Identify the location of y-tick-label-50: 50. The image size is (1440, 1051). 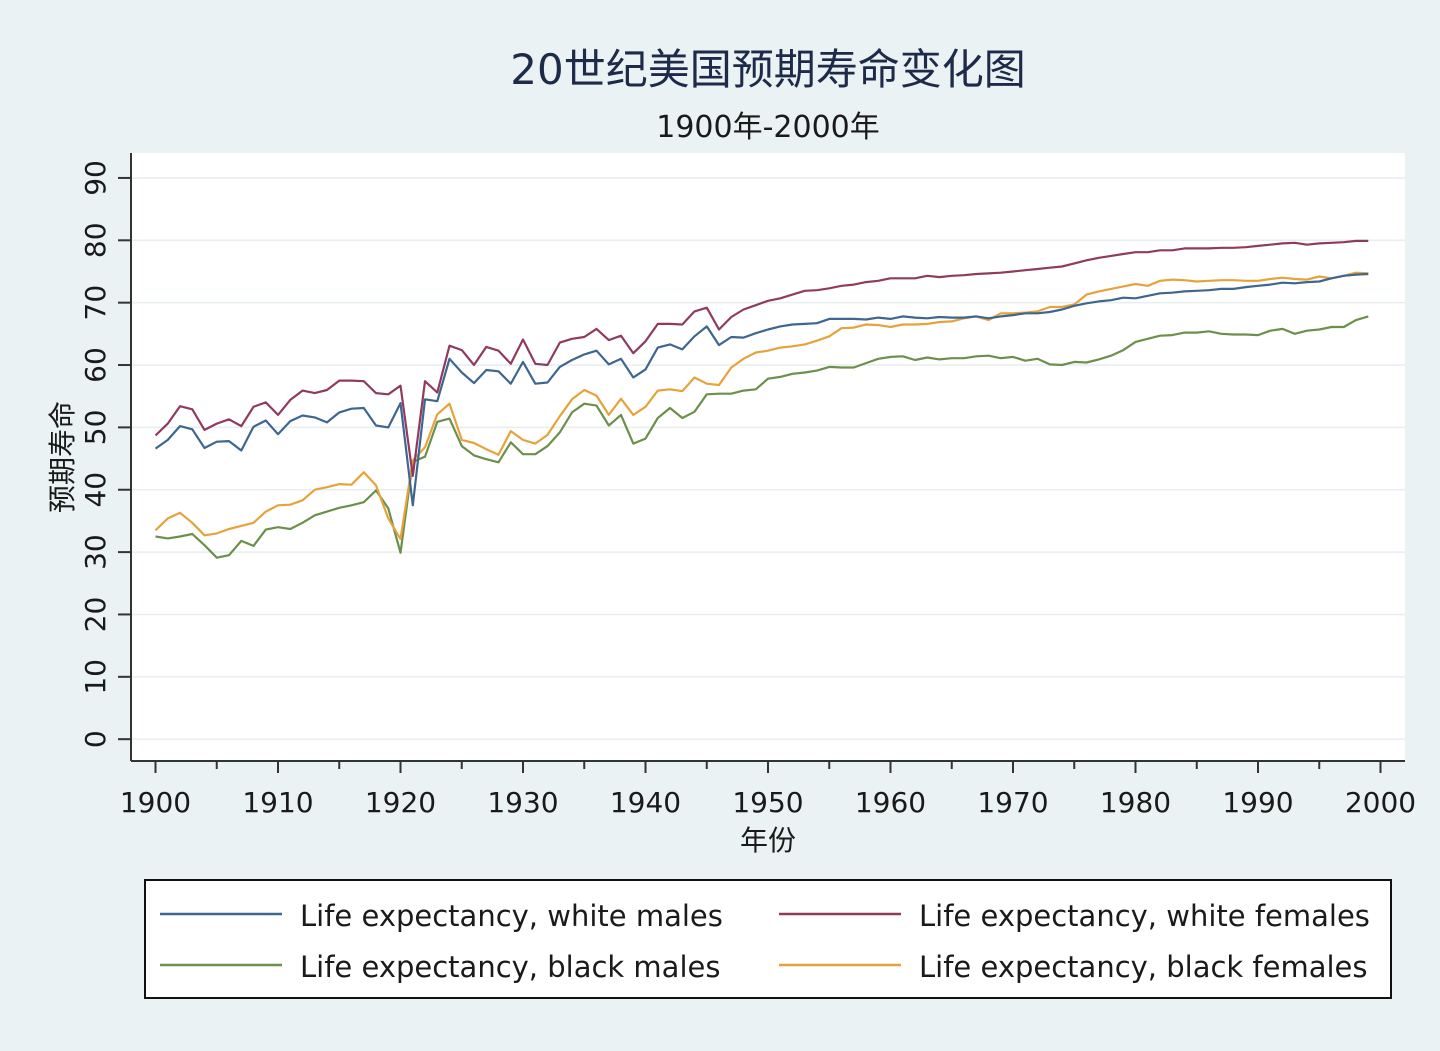
(95, 428).